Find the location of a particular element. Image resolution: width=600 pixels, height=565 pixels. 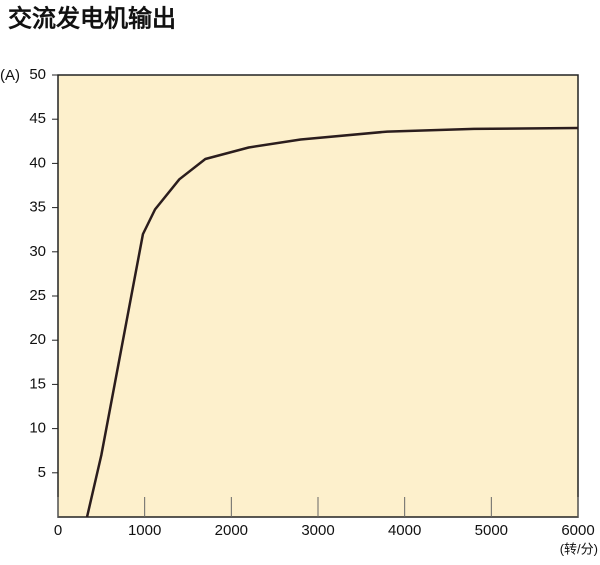

y-tick-label: 40 is located at coordinates (37, 162).